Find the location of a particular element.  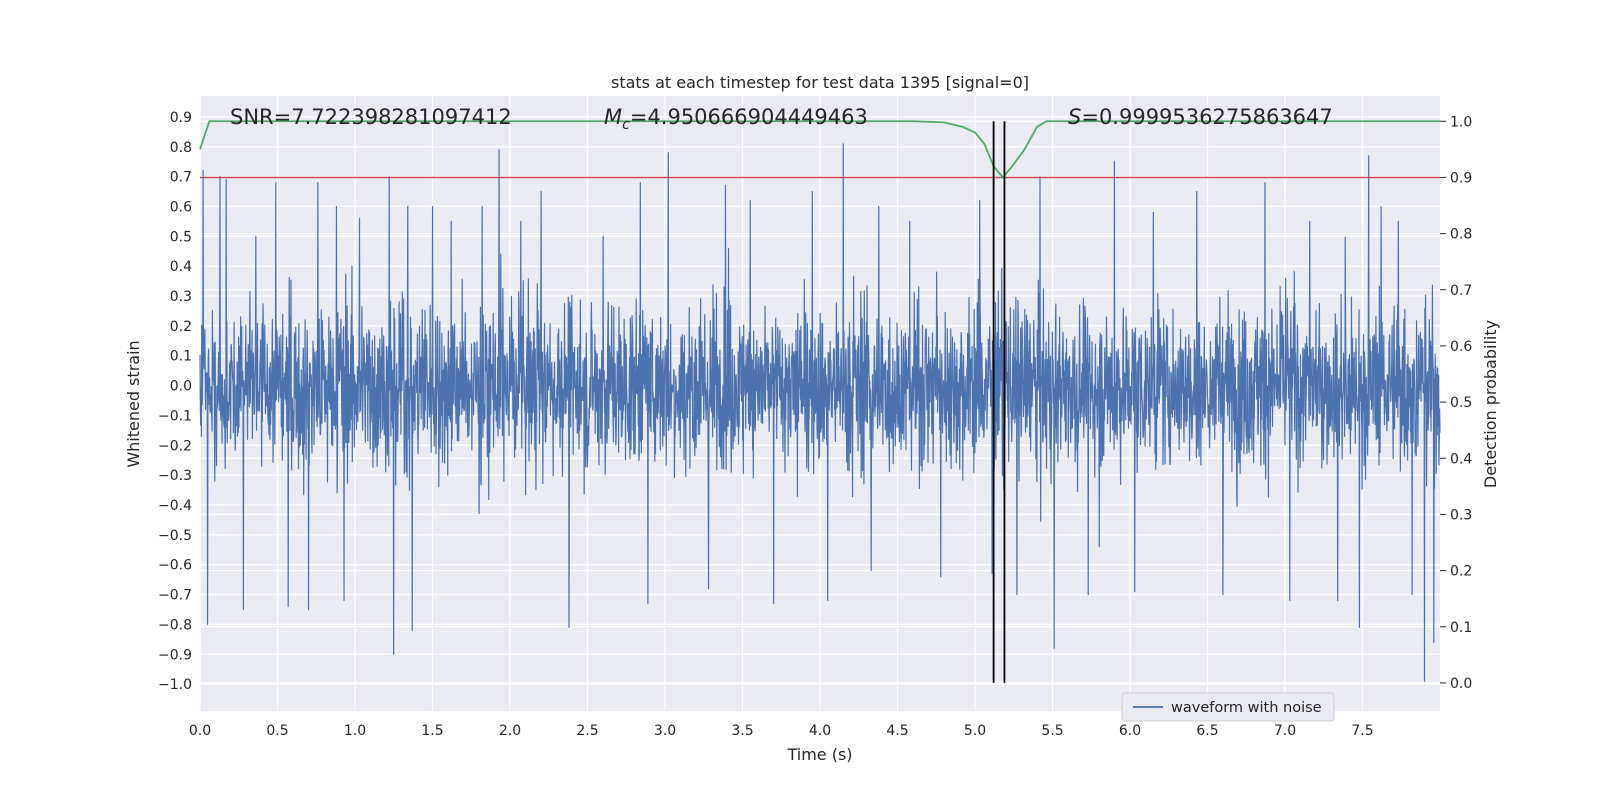

x-axis-label: Time (s) is located at coordinates (819, 754).